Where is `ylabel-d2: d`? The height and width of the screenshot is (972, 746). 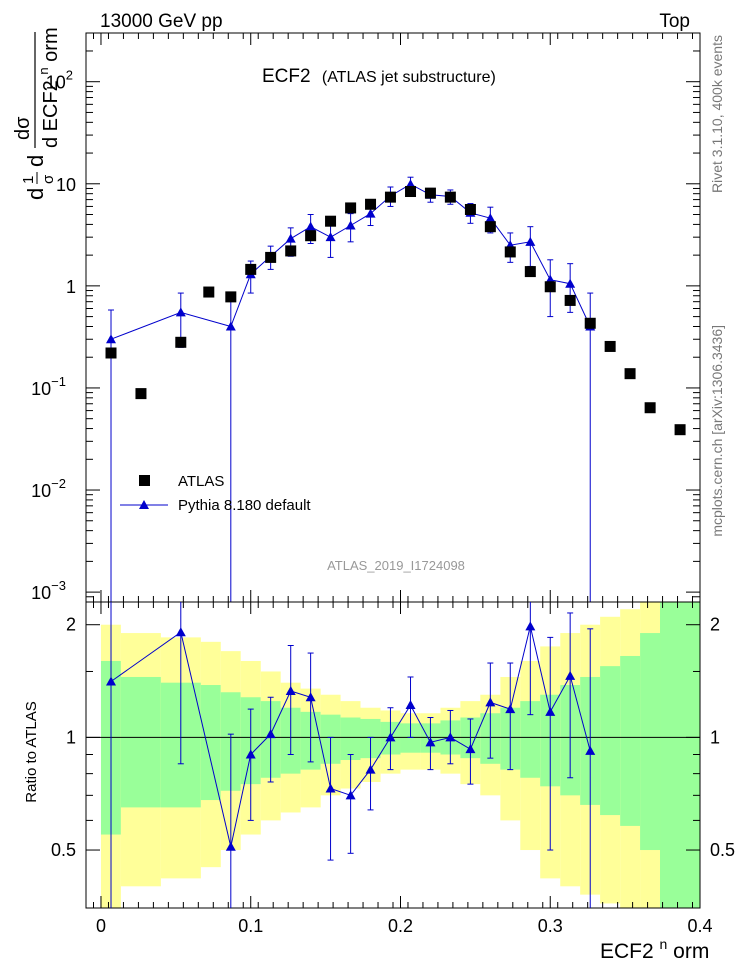 ylabel-d2: d is located at coordinates (35, 161).